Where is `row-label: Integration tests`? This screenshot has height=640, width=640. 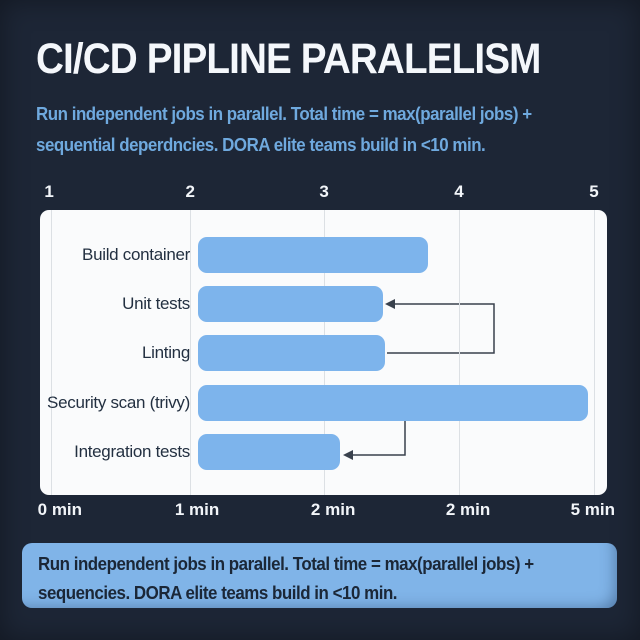 row-label: Integration tests is located at coordinates (132, 451).